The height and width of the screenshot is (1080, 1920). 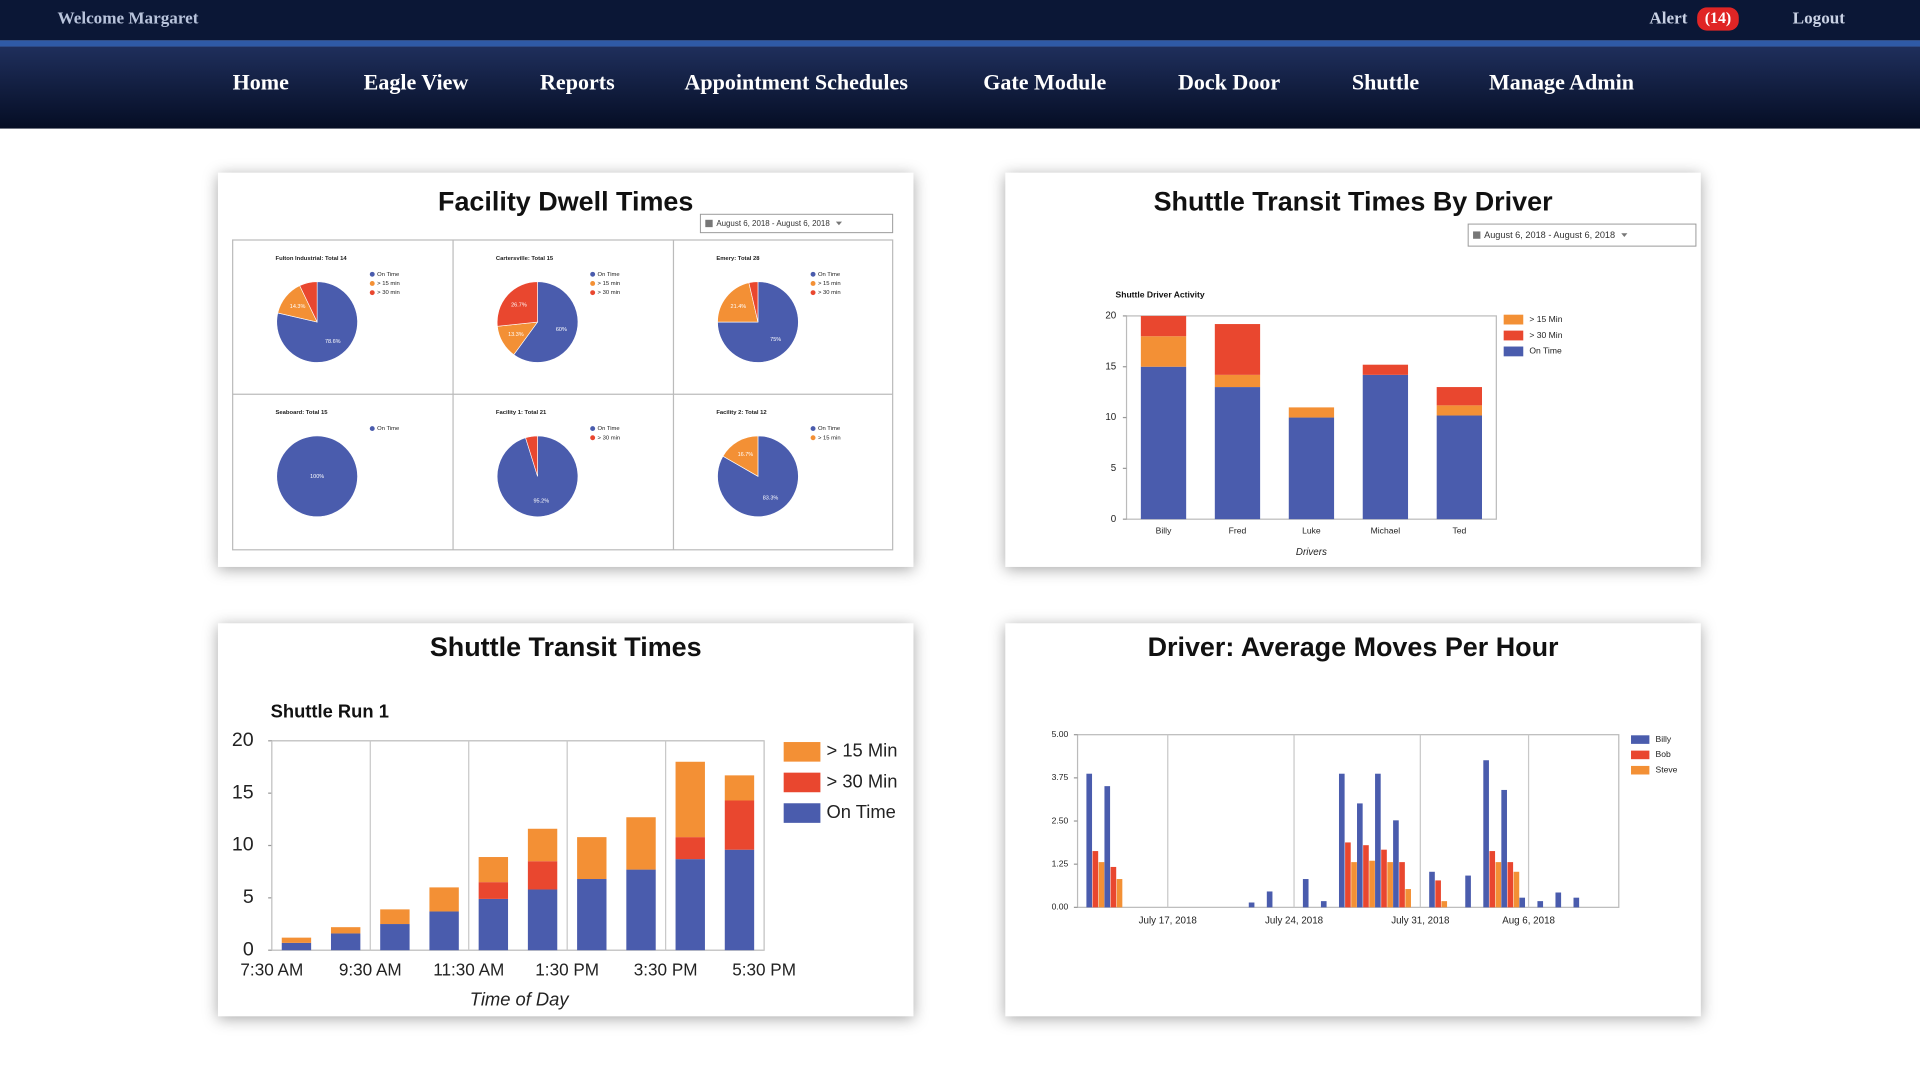 What do you see at coordinates (1168, 920) in the screenshot?
I see `x-tick-label: July 17, 2018` at bounding box center [1168, 920].